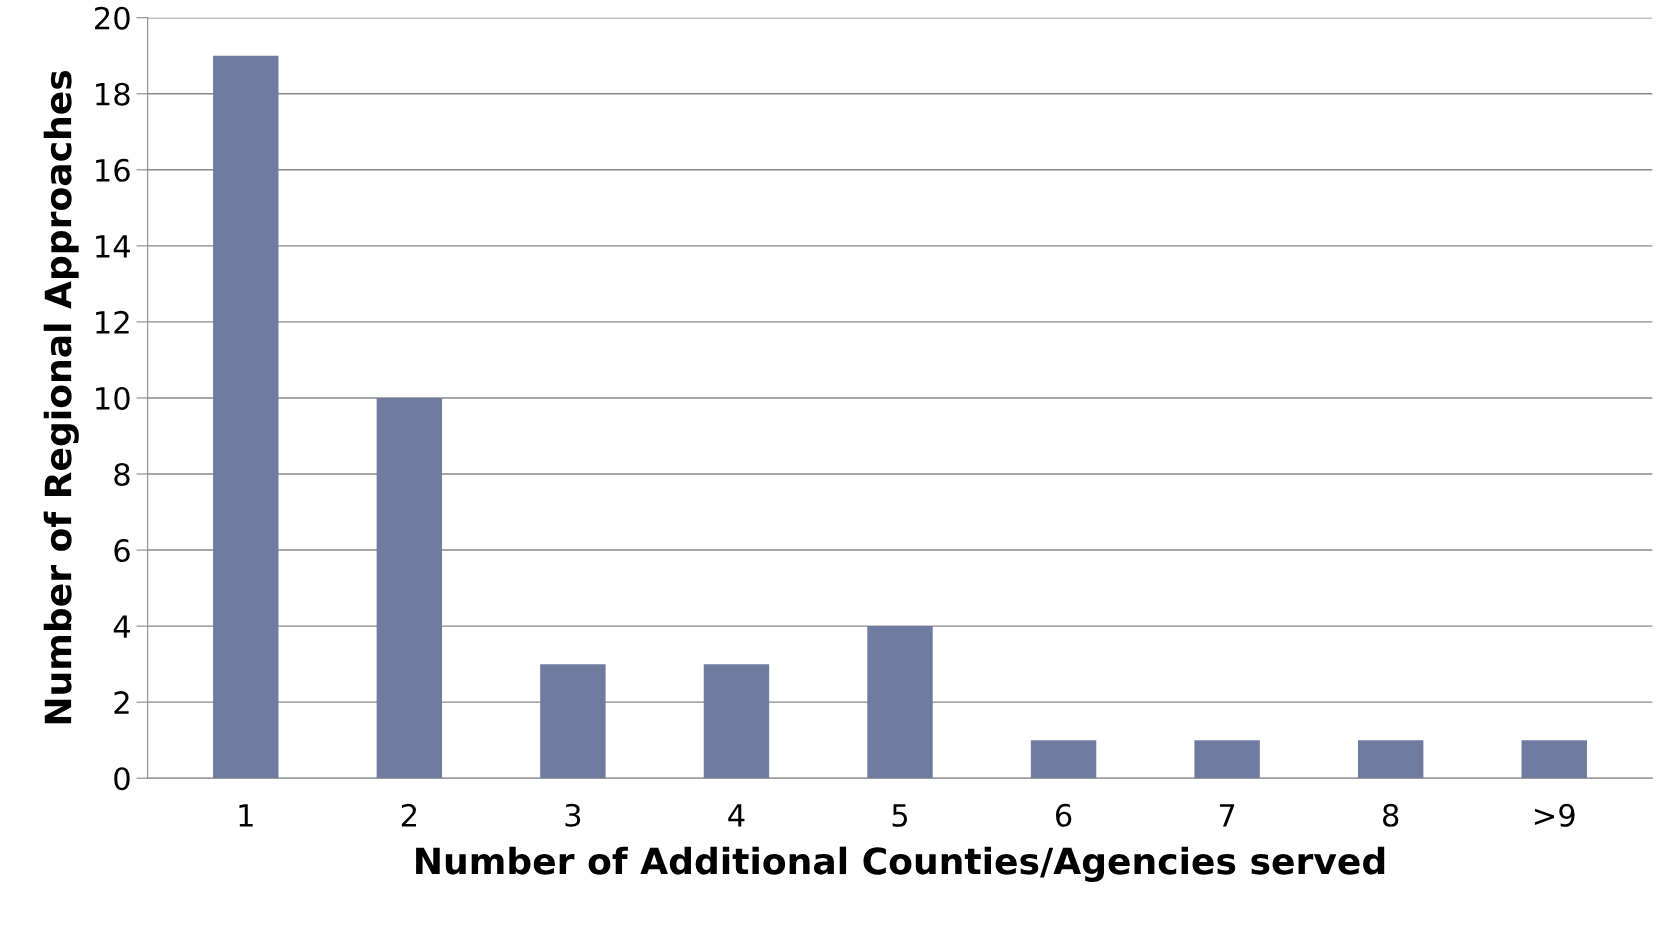 This screenshot has height=932, width=1659. Describe the element at coordinates (112, 322) in the screenshot. I see `y-tick-label: 12` at that location.